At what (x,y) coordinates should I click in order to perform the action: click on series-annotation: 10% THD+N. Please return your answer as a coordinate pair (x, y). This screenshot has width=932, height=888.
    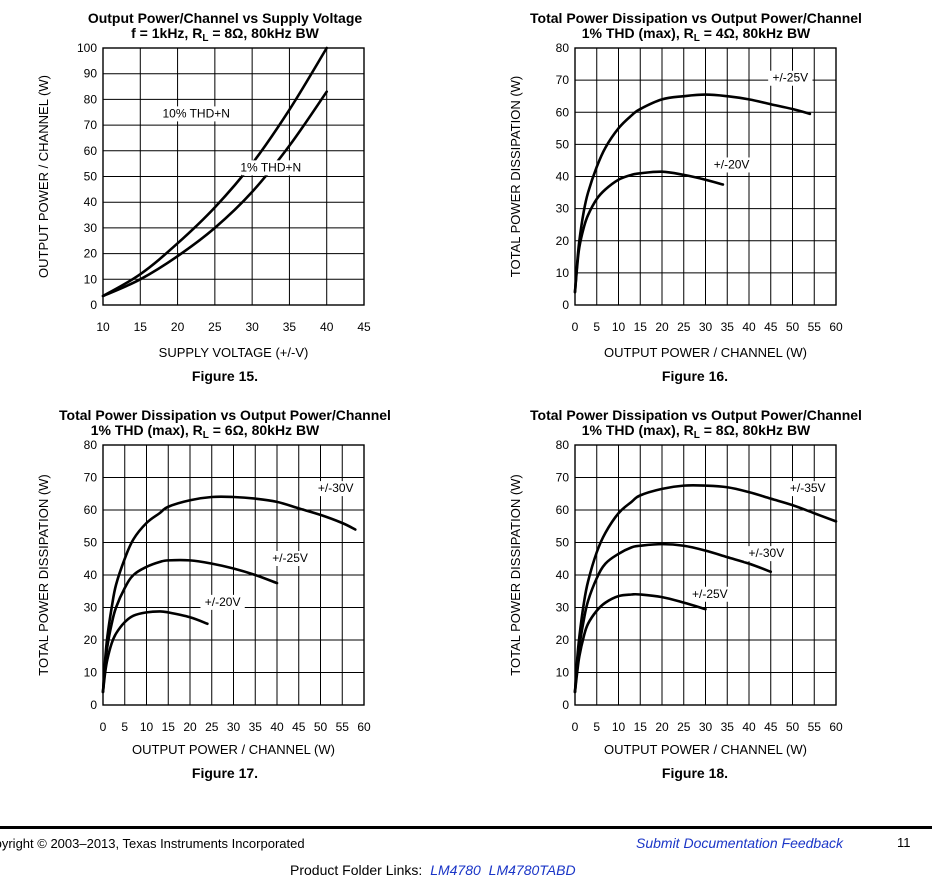
    Looking at the image, I should click on (195, 113).